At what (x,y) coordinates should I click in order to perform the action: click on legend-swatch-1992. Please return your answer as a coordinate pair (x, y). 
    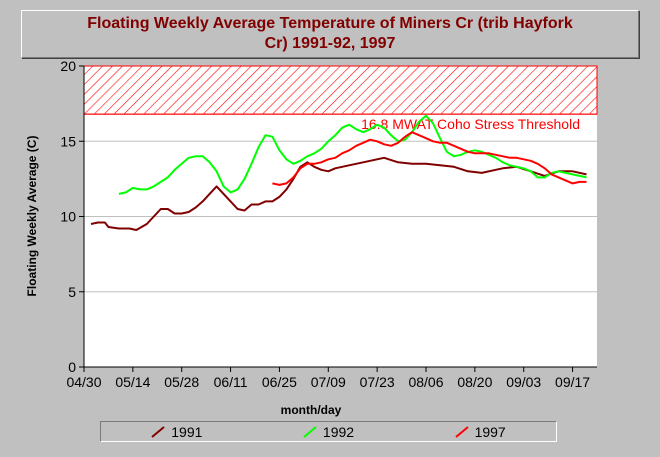
    Looking at the image, I should click on (310, 431).